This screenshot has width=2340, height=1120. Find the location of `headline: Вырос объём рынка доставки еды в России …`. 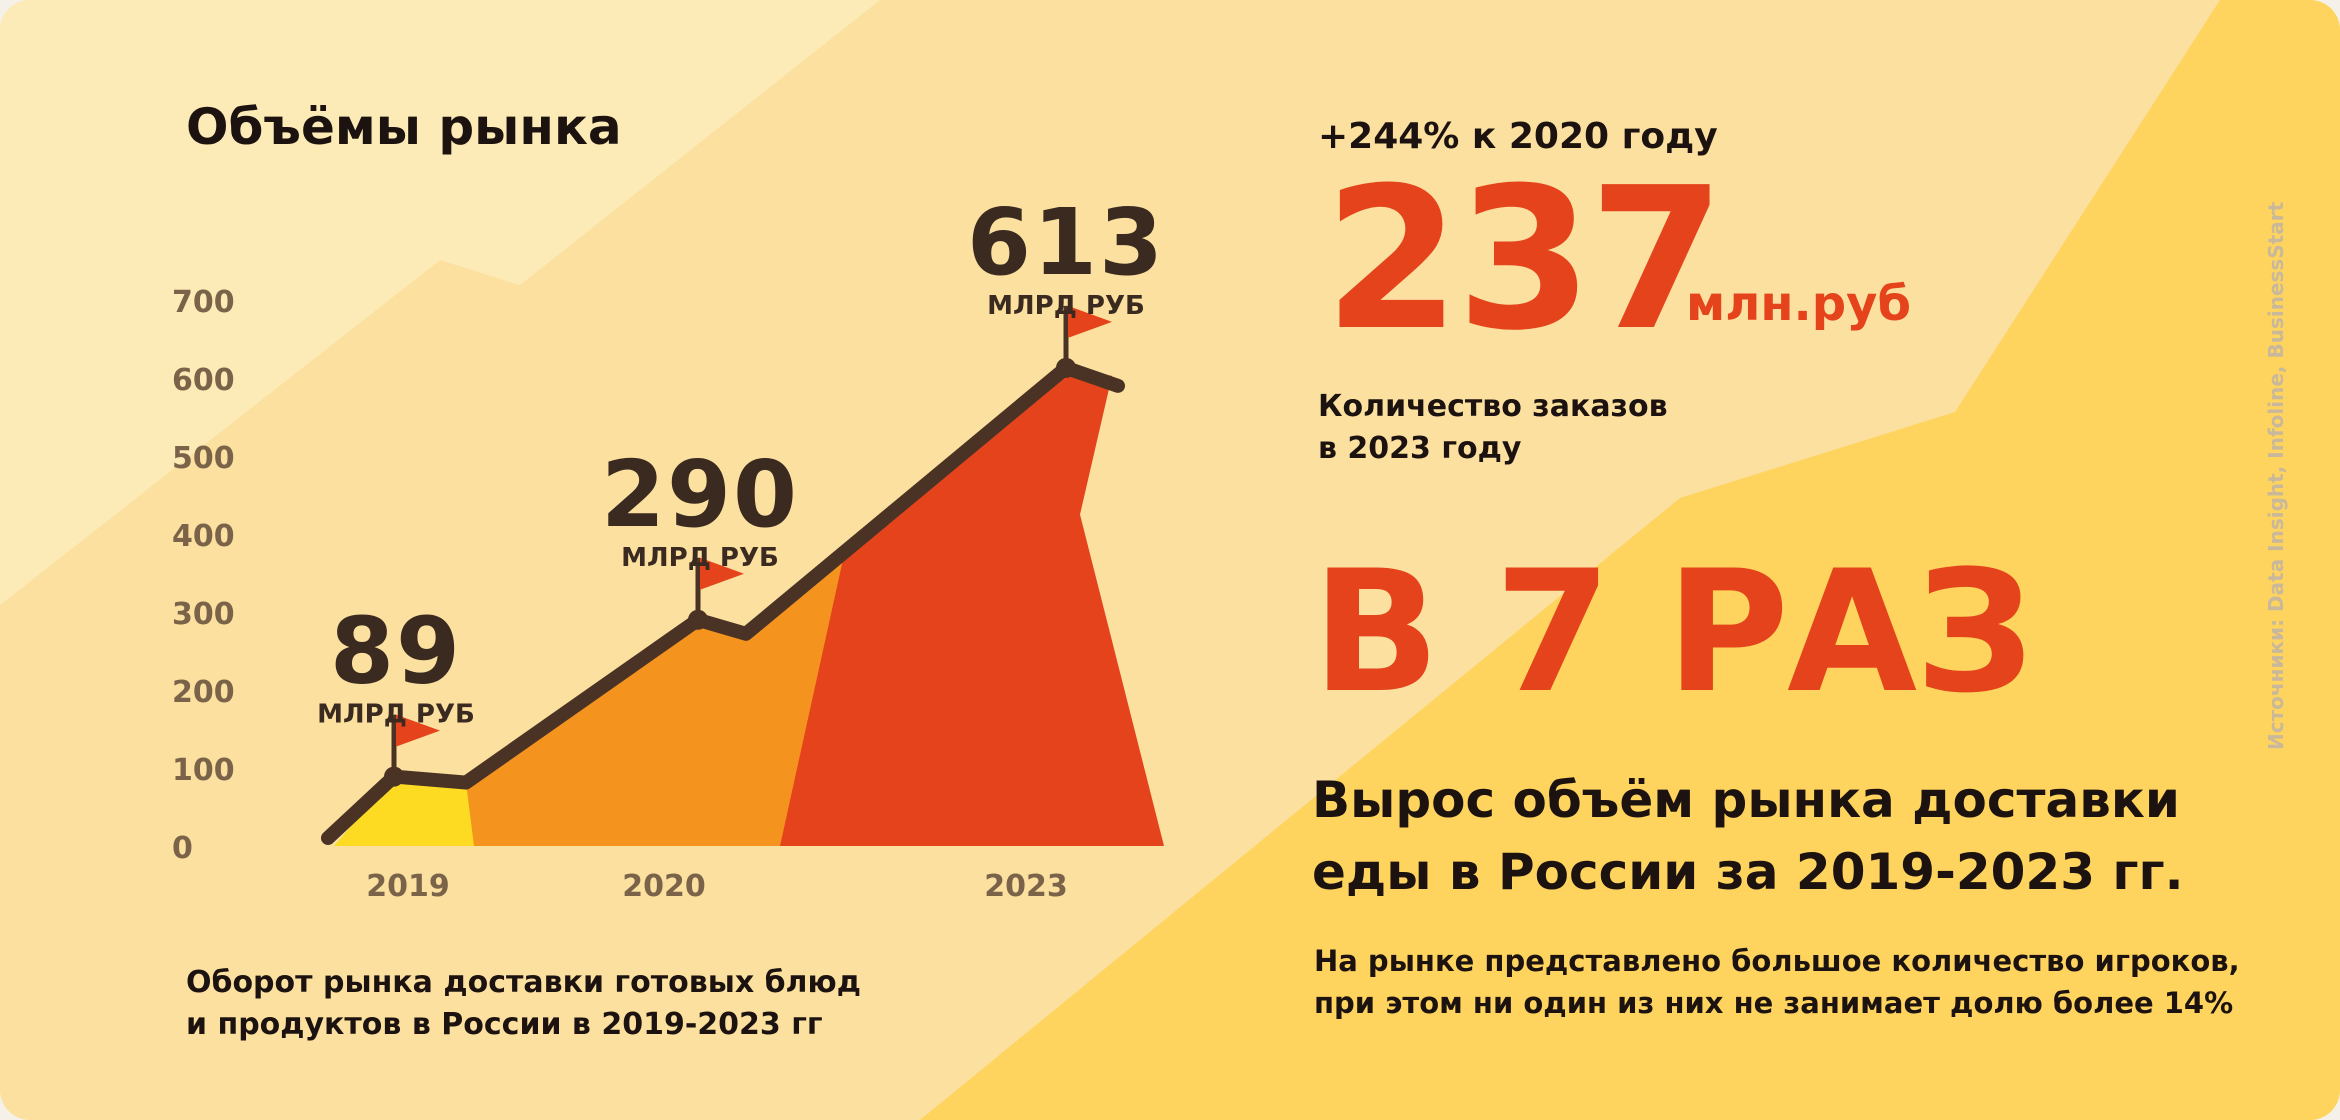

headline: Вырос объём рынка доставки еды в России … is located at coordinates (1748, 836).